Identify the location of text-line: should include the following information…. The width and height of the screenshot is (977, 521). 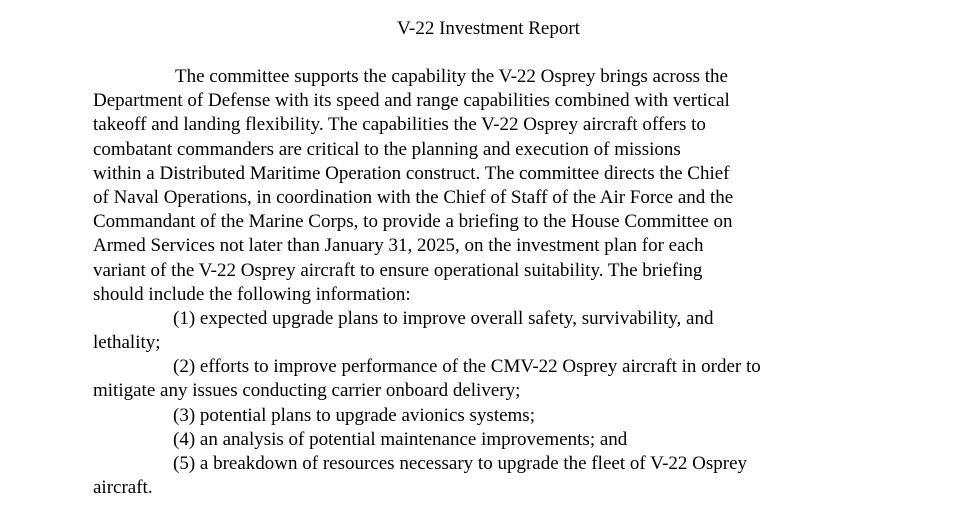
(252, 294).